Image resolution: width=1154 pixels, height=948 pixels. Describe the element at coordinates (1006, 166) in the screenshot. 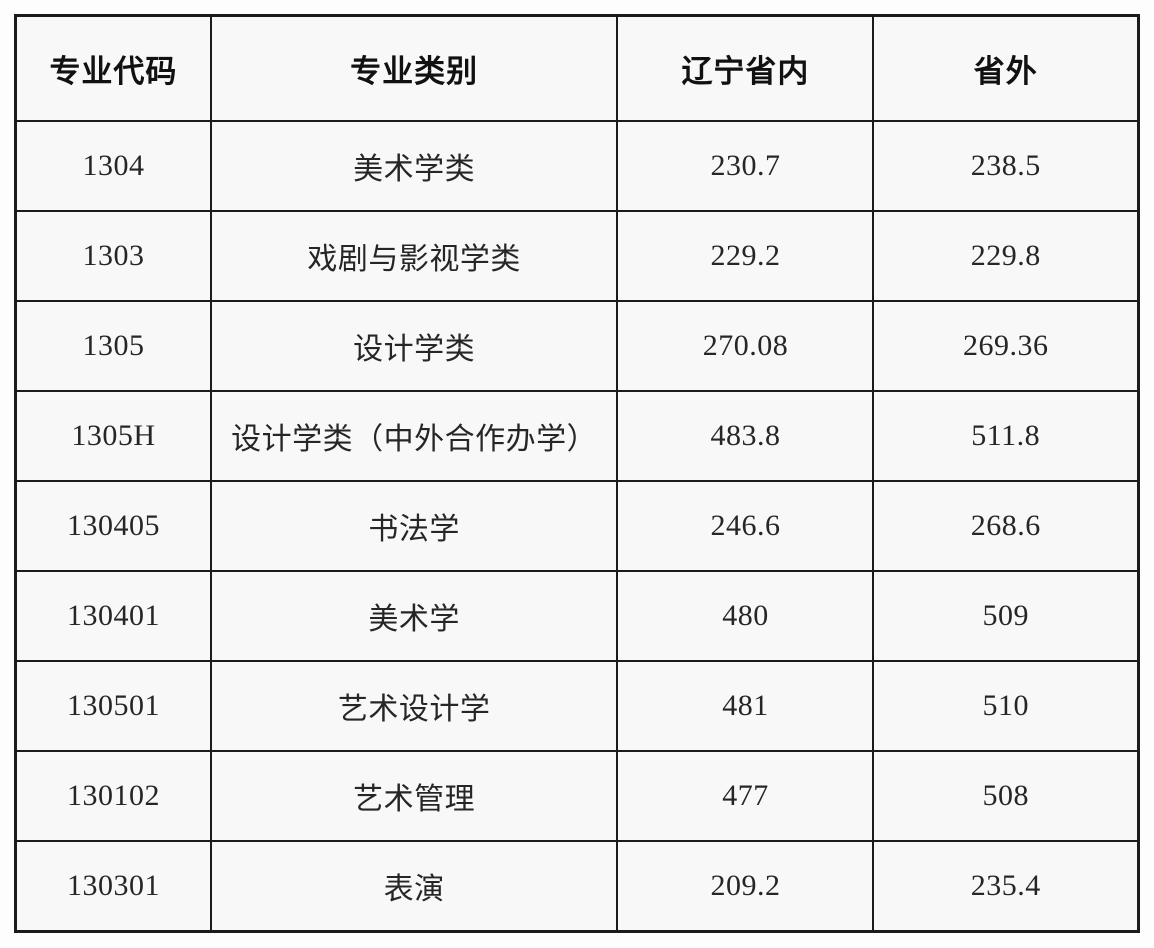

I see `outside-cell: 238.5` at that location.